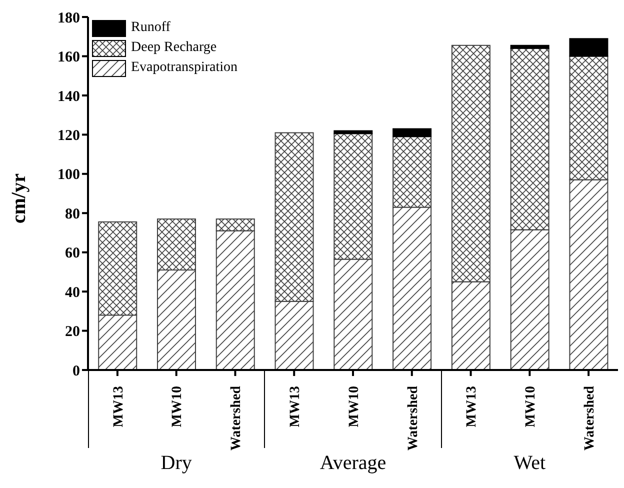  I want to click on legend-label: Evapotranspiration, so click(184, 68).